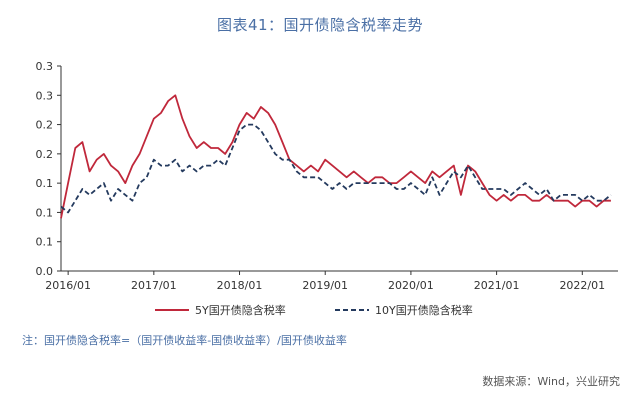 This screenshot has width=640, height=402. Describe the element at coordinates (320, 25) in the screenshot. I see `chart-title: 图表41：国开债隐含税率走势` at that location.